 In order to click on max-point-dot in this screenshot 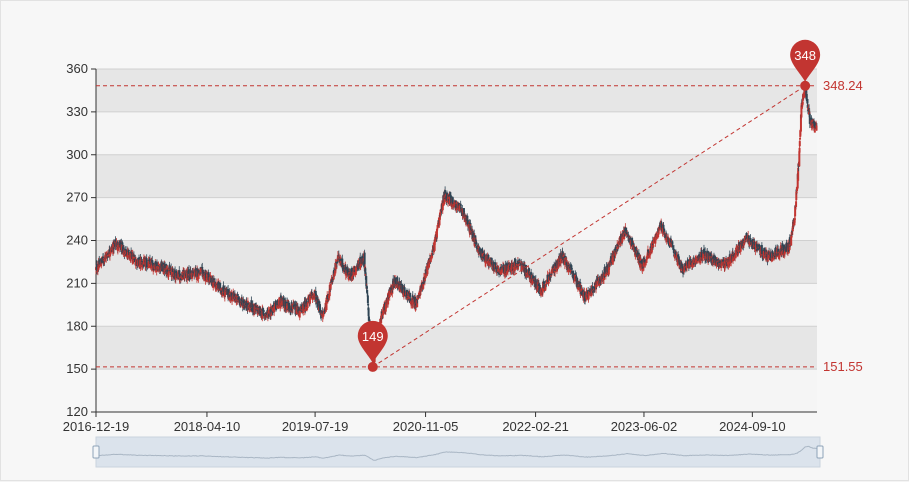, I will do `click(805, 85)`.